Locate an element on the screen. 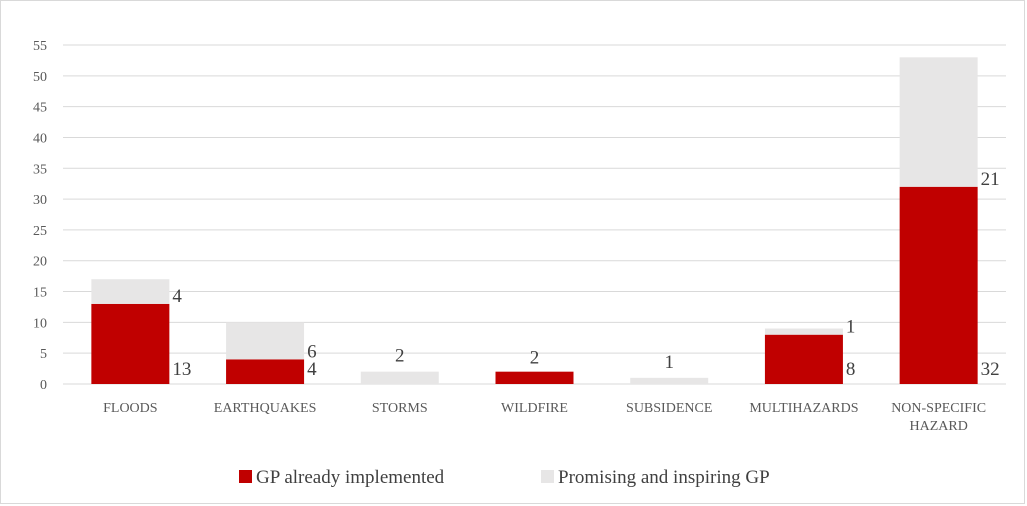 The height and width of the screenshot is (506, 1027). y-tick-label: 20 is located at coordinates (40, 262).